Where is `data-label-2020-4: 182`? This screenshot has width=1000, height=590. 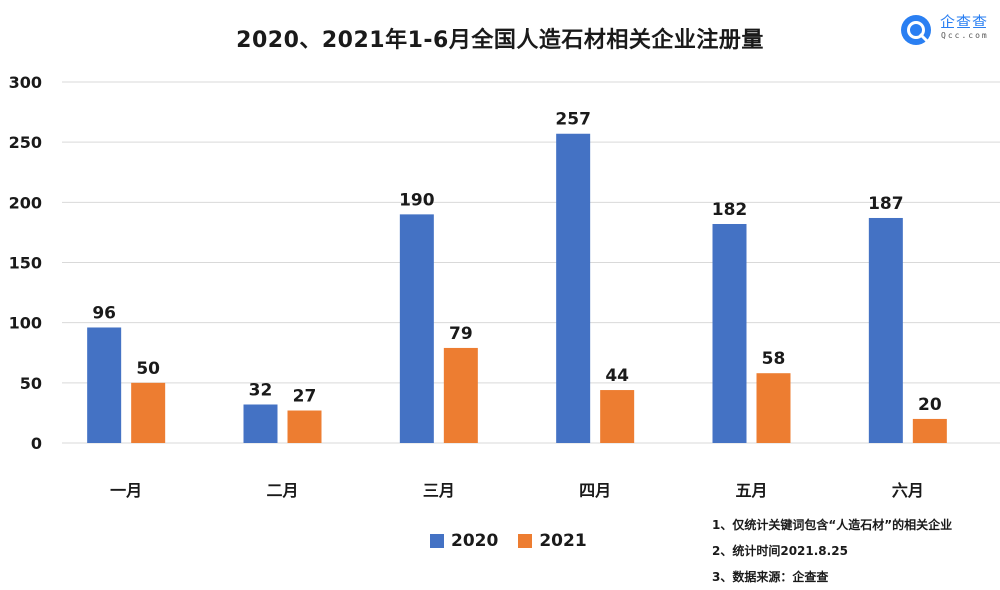 data-label-2020-4: 182 is located at coordinates (730, 210).